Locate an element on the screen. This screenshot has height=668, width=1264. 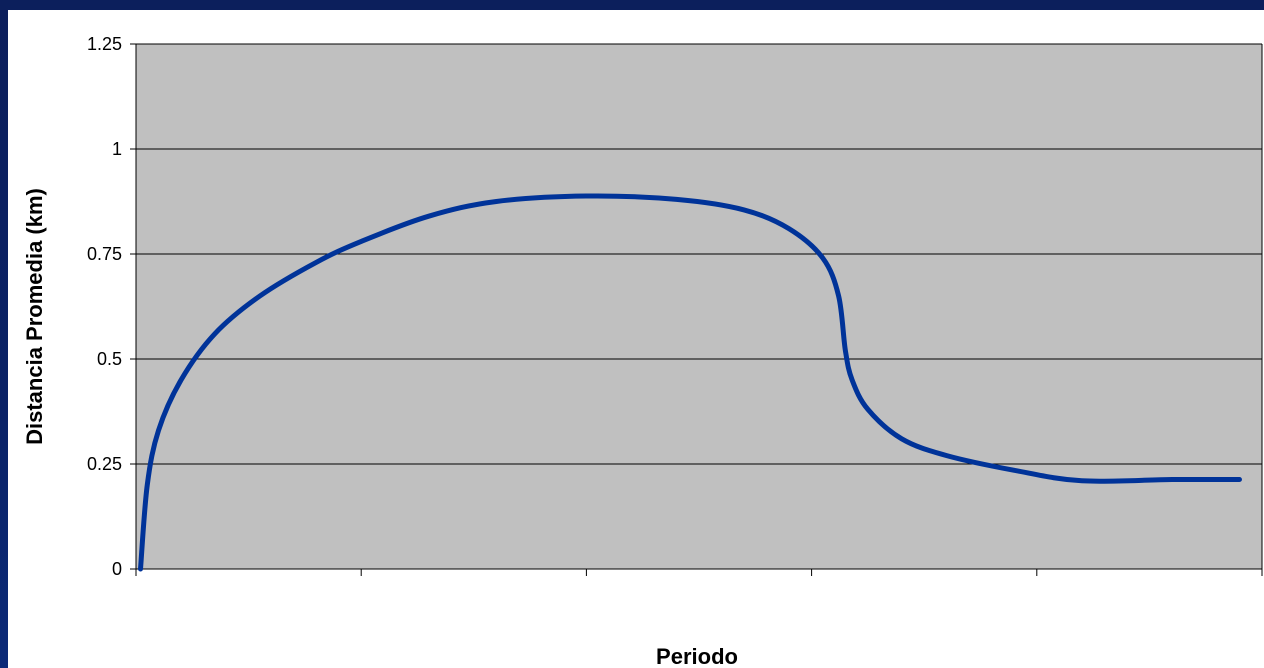
y-tick-label: 0.75 is located at coordinates (104, 254).